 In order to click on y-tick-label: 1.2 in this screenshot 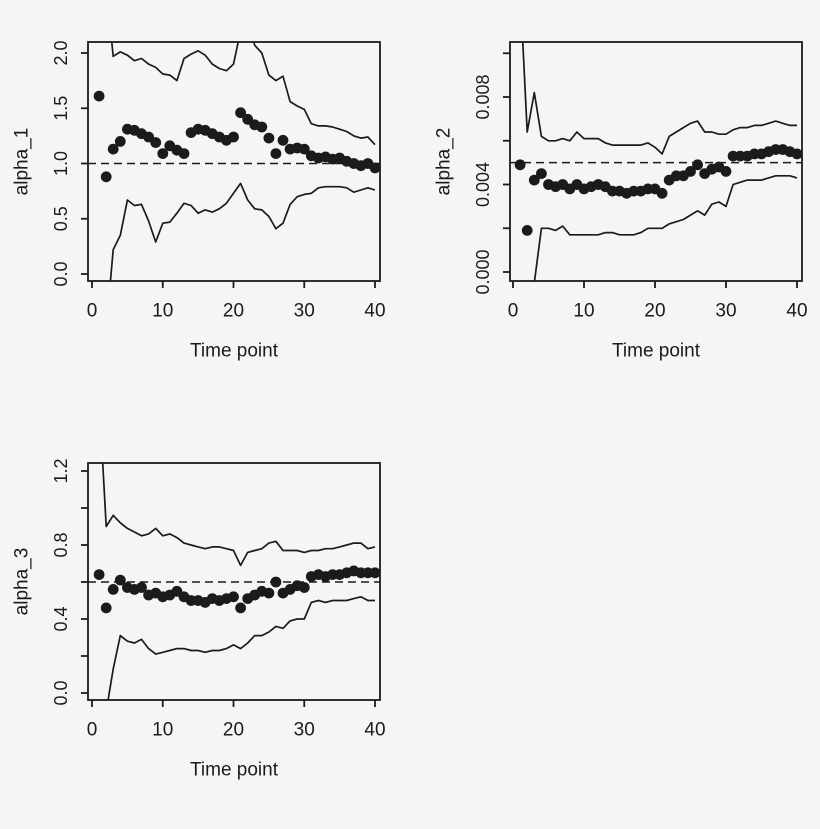, I will do `click(61, 470)`.